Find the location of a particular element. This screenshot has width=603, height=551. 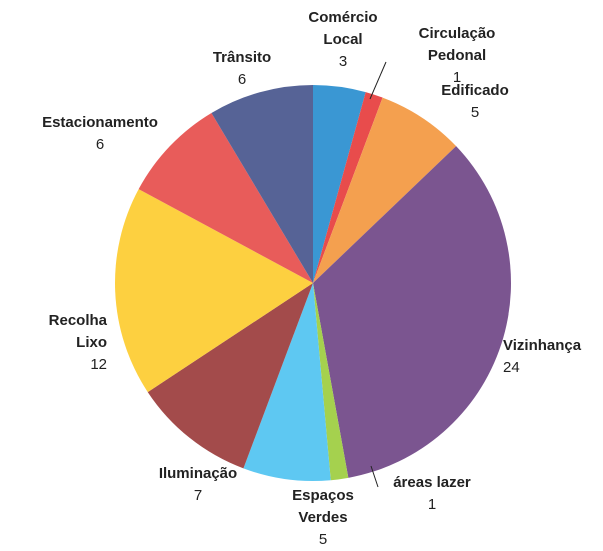

label-line: Verdes is located at coordinates (322, 517).